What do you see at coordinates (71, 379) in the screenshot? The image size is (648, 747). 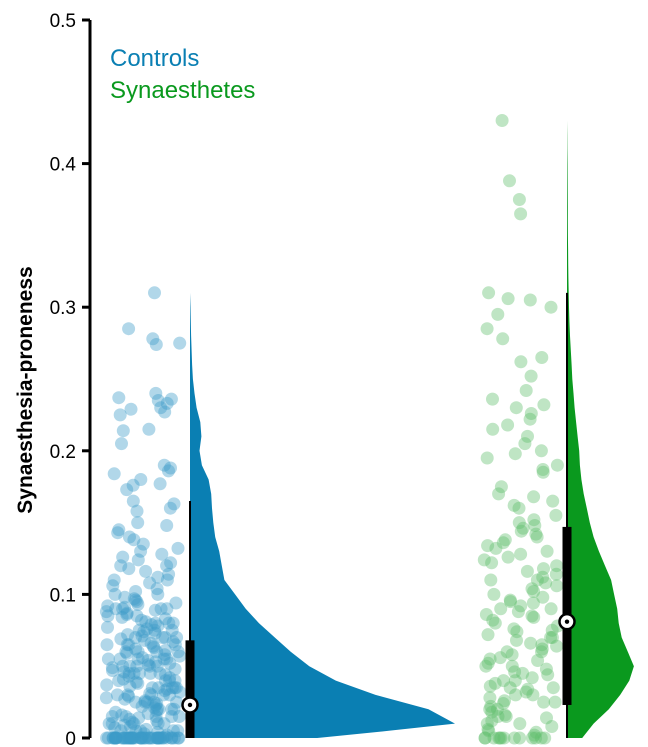 I see `y-axis: 0 0.1 0.2 0.3 0.4 0.5` at bounding box center [71, 379].